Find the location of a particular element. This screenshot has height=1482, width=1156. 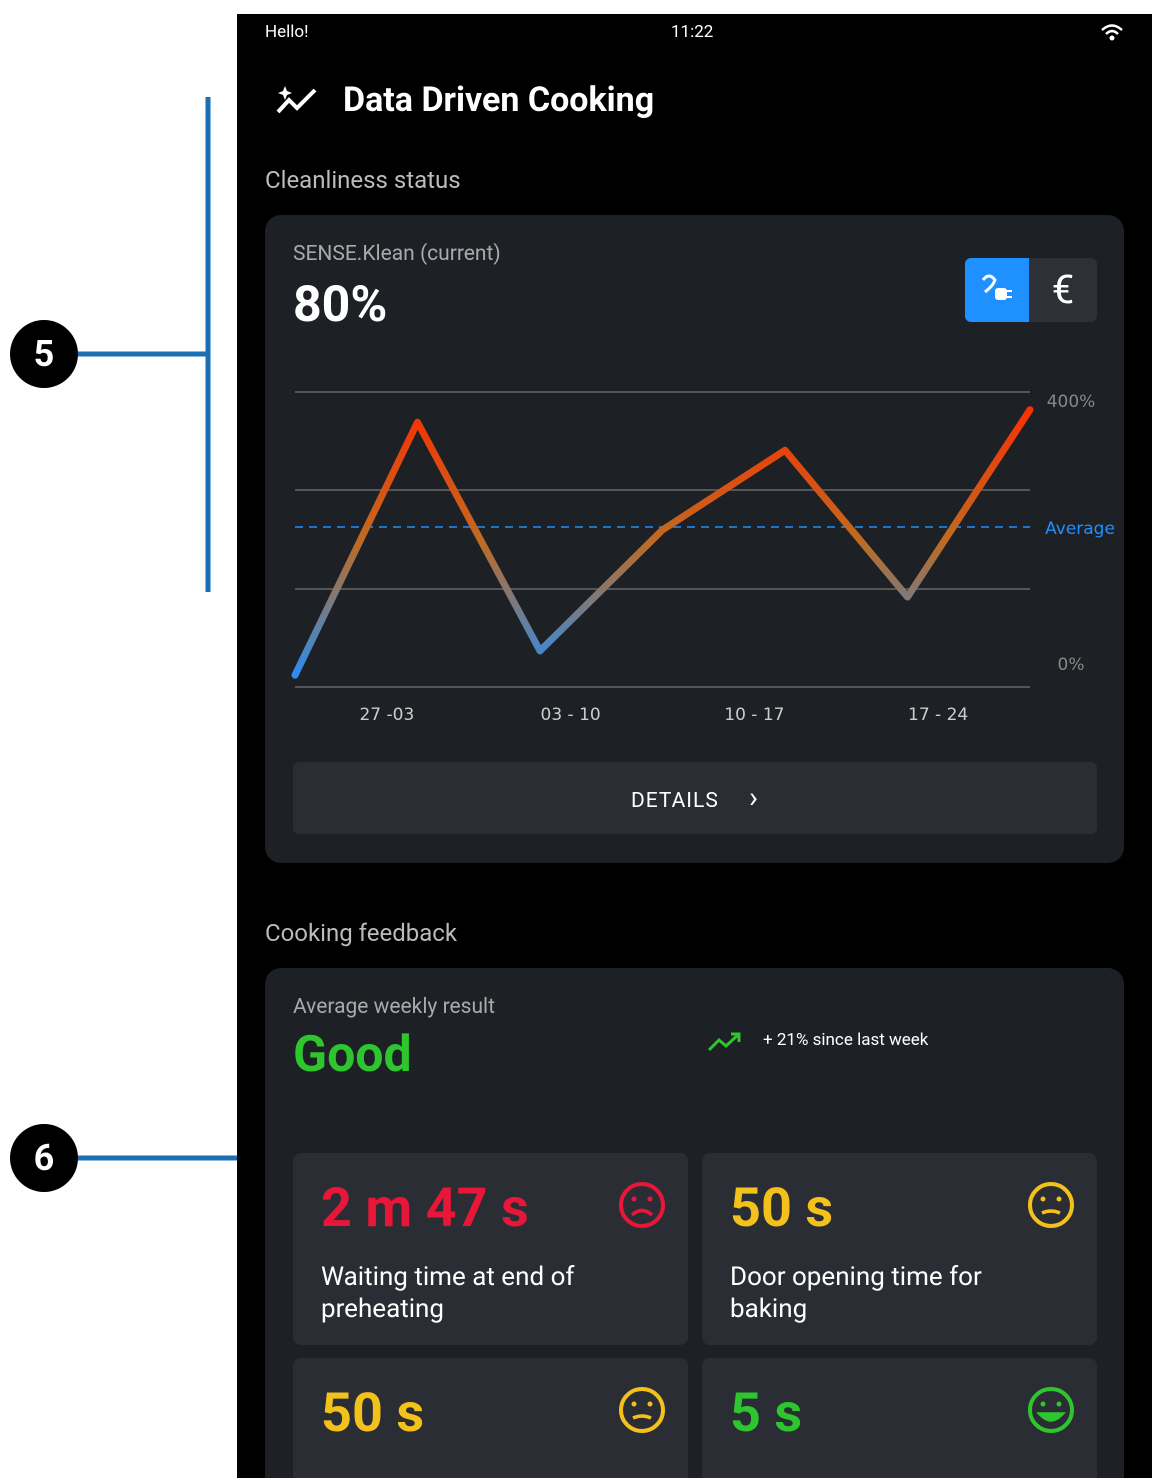

metric-value: 2 m 47 s is located at coordinates (425, 1208).